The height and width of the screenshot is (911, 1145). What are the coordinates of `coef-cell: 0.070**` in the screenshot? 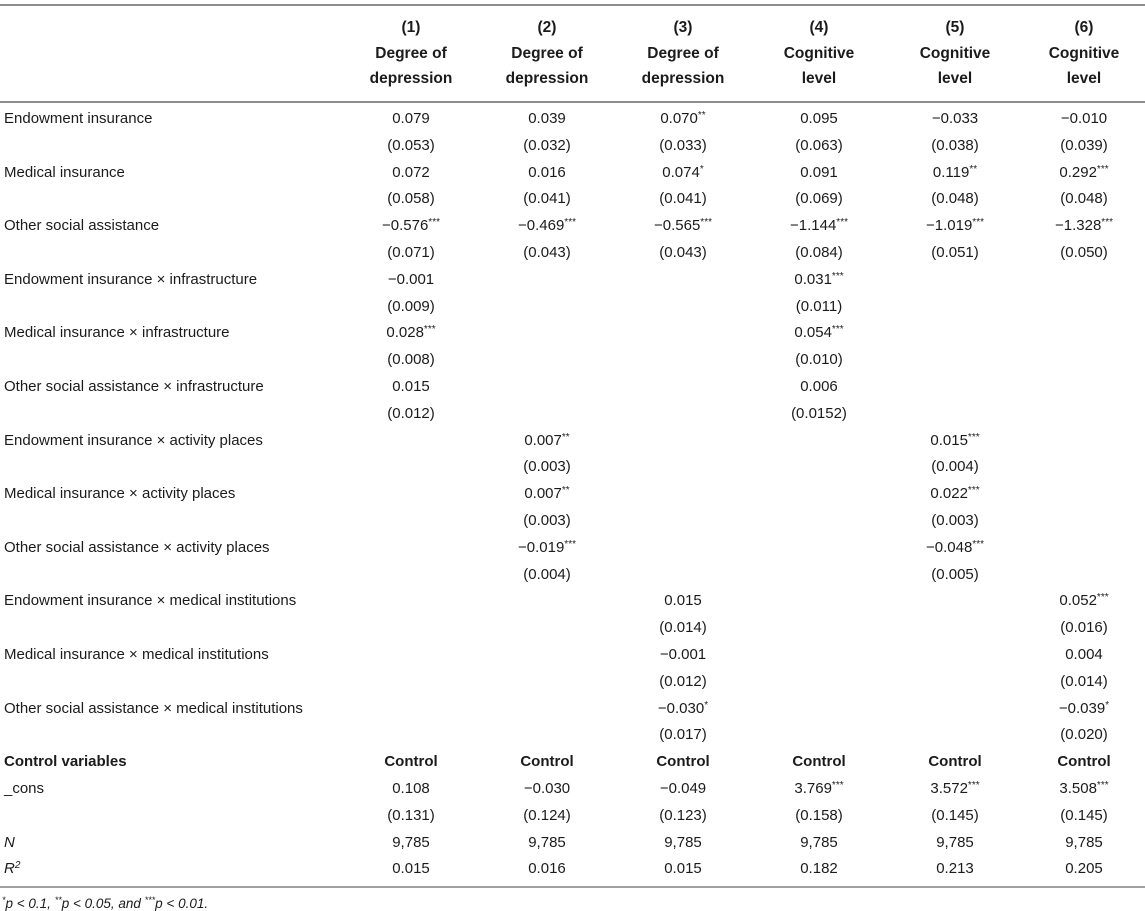 It's located at (683, 118).